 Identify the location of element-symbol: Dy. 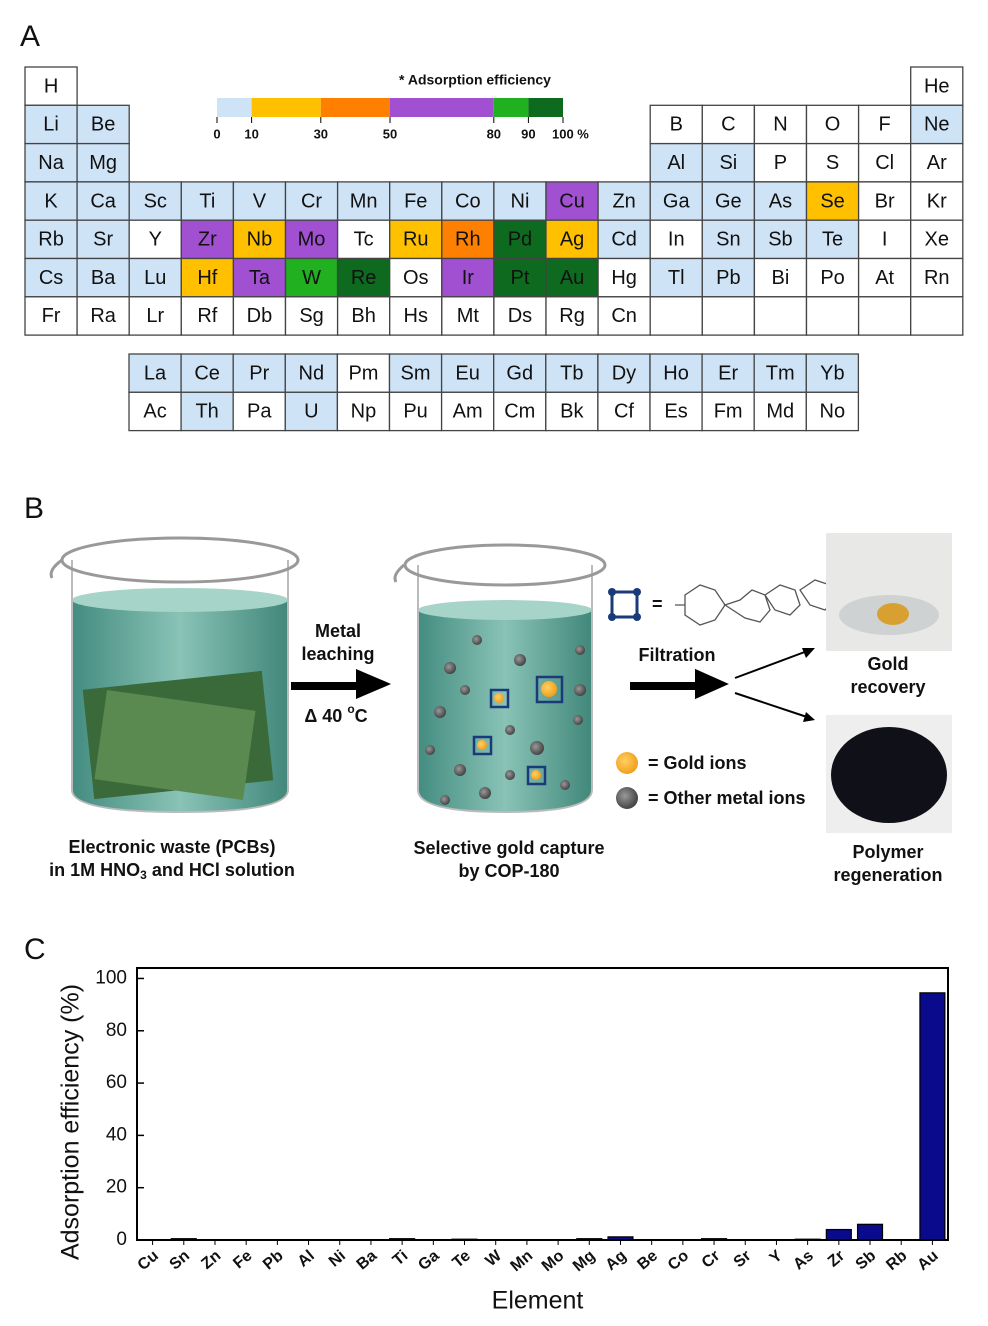
(624, 373).